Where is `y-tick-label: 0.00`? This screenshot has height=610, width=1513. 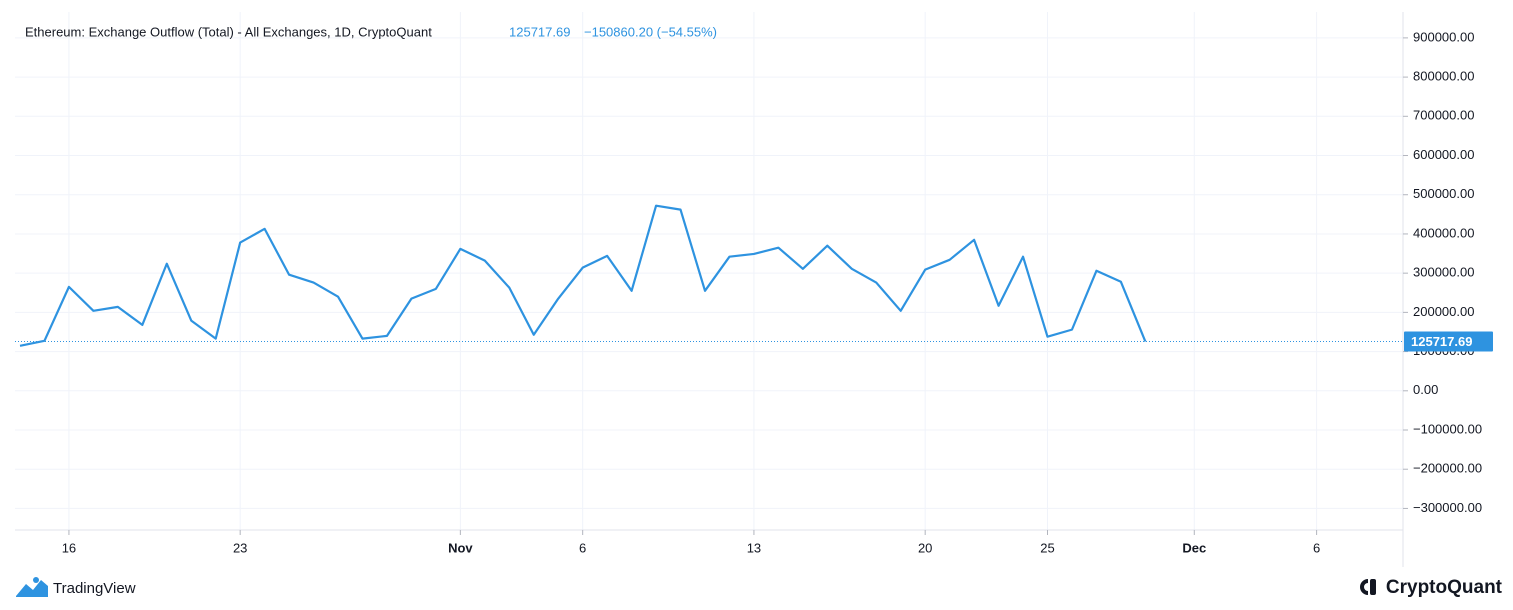 y-tick-label: 0.00 is located at coordinates (1425, 389).